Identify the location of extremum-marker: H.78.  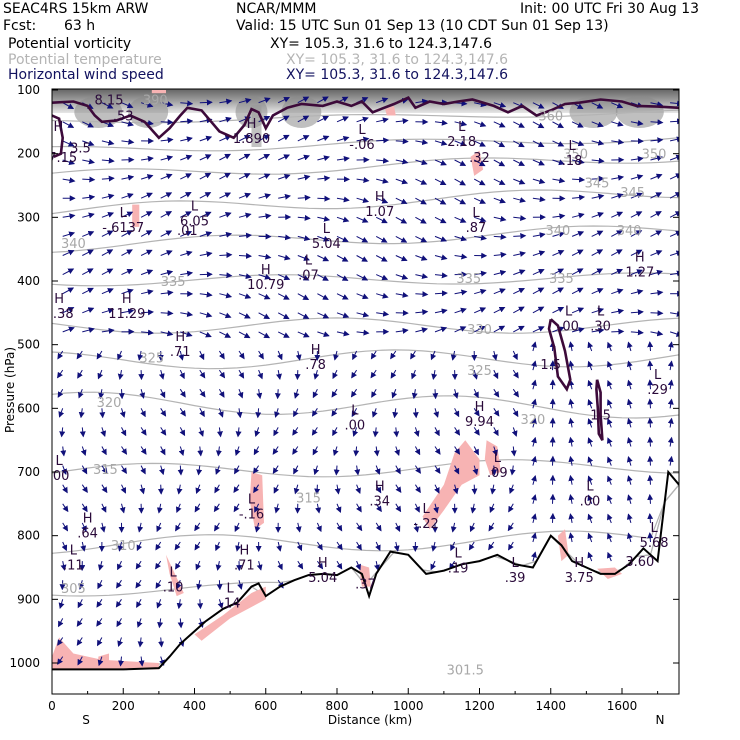
(315, 358).